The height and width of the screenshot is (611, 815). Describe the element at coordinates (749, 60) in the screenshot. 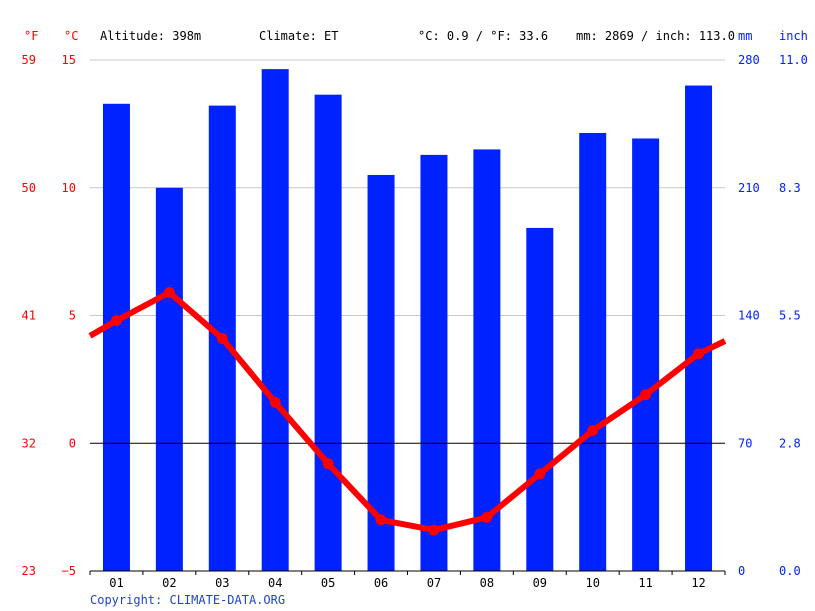

I see `mm-tick-label: 280` at that location.